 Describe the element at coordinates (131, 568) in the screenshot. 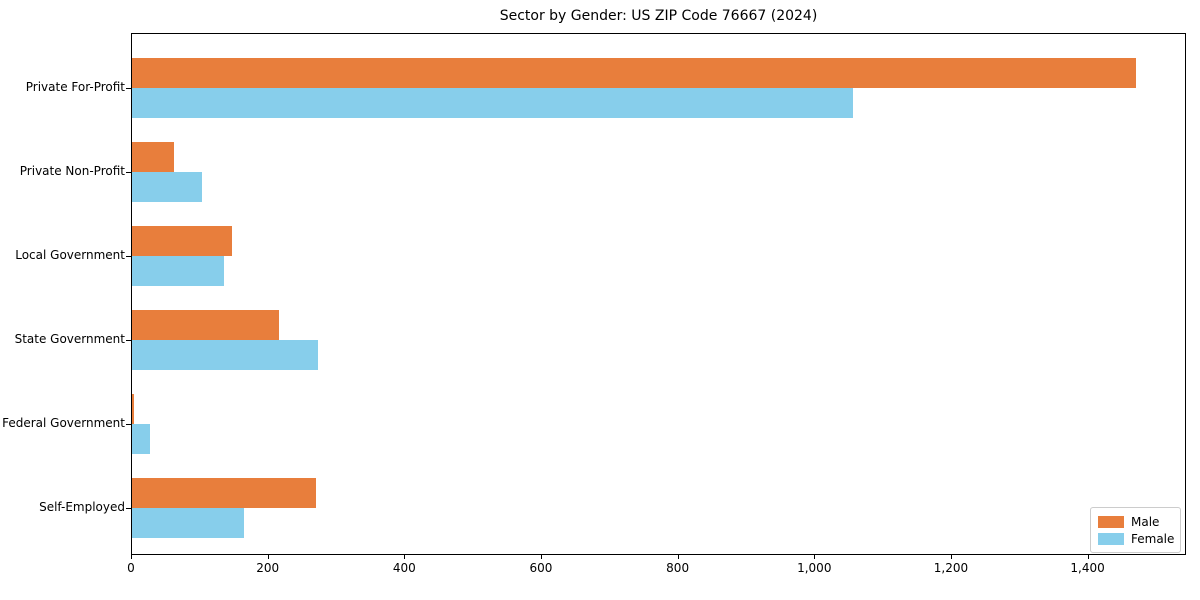

I see `x-axis-tick-label: 0` at that location.